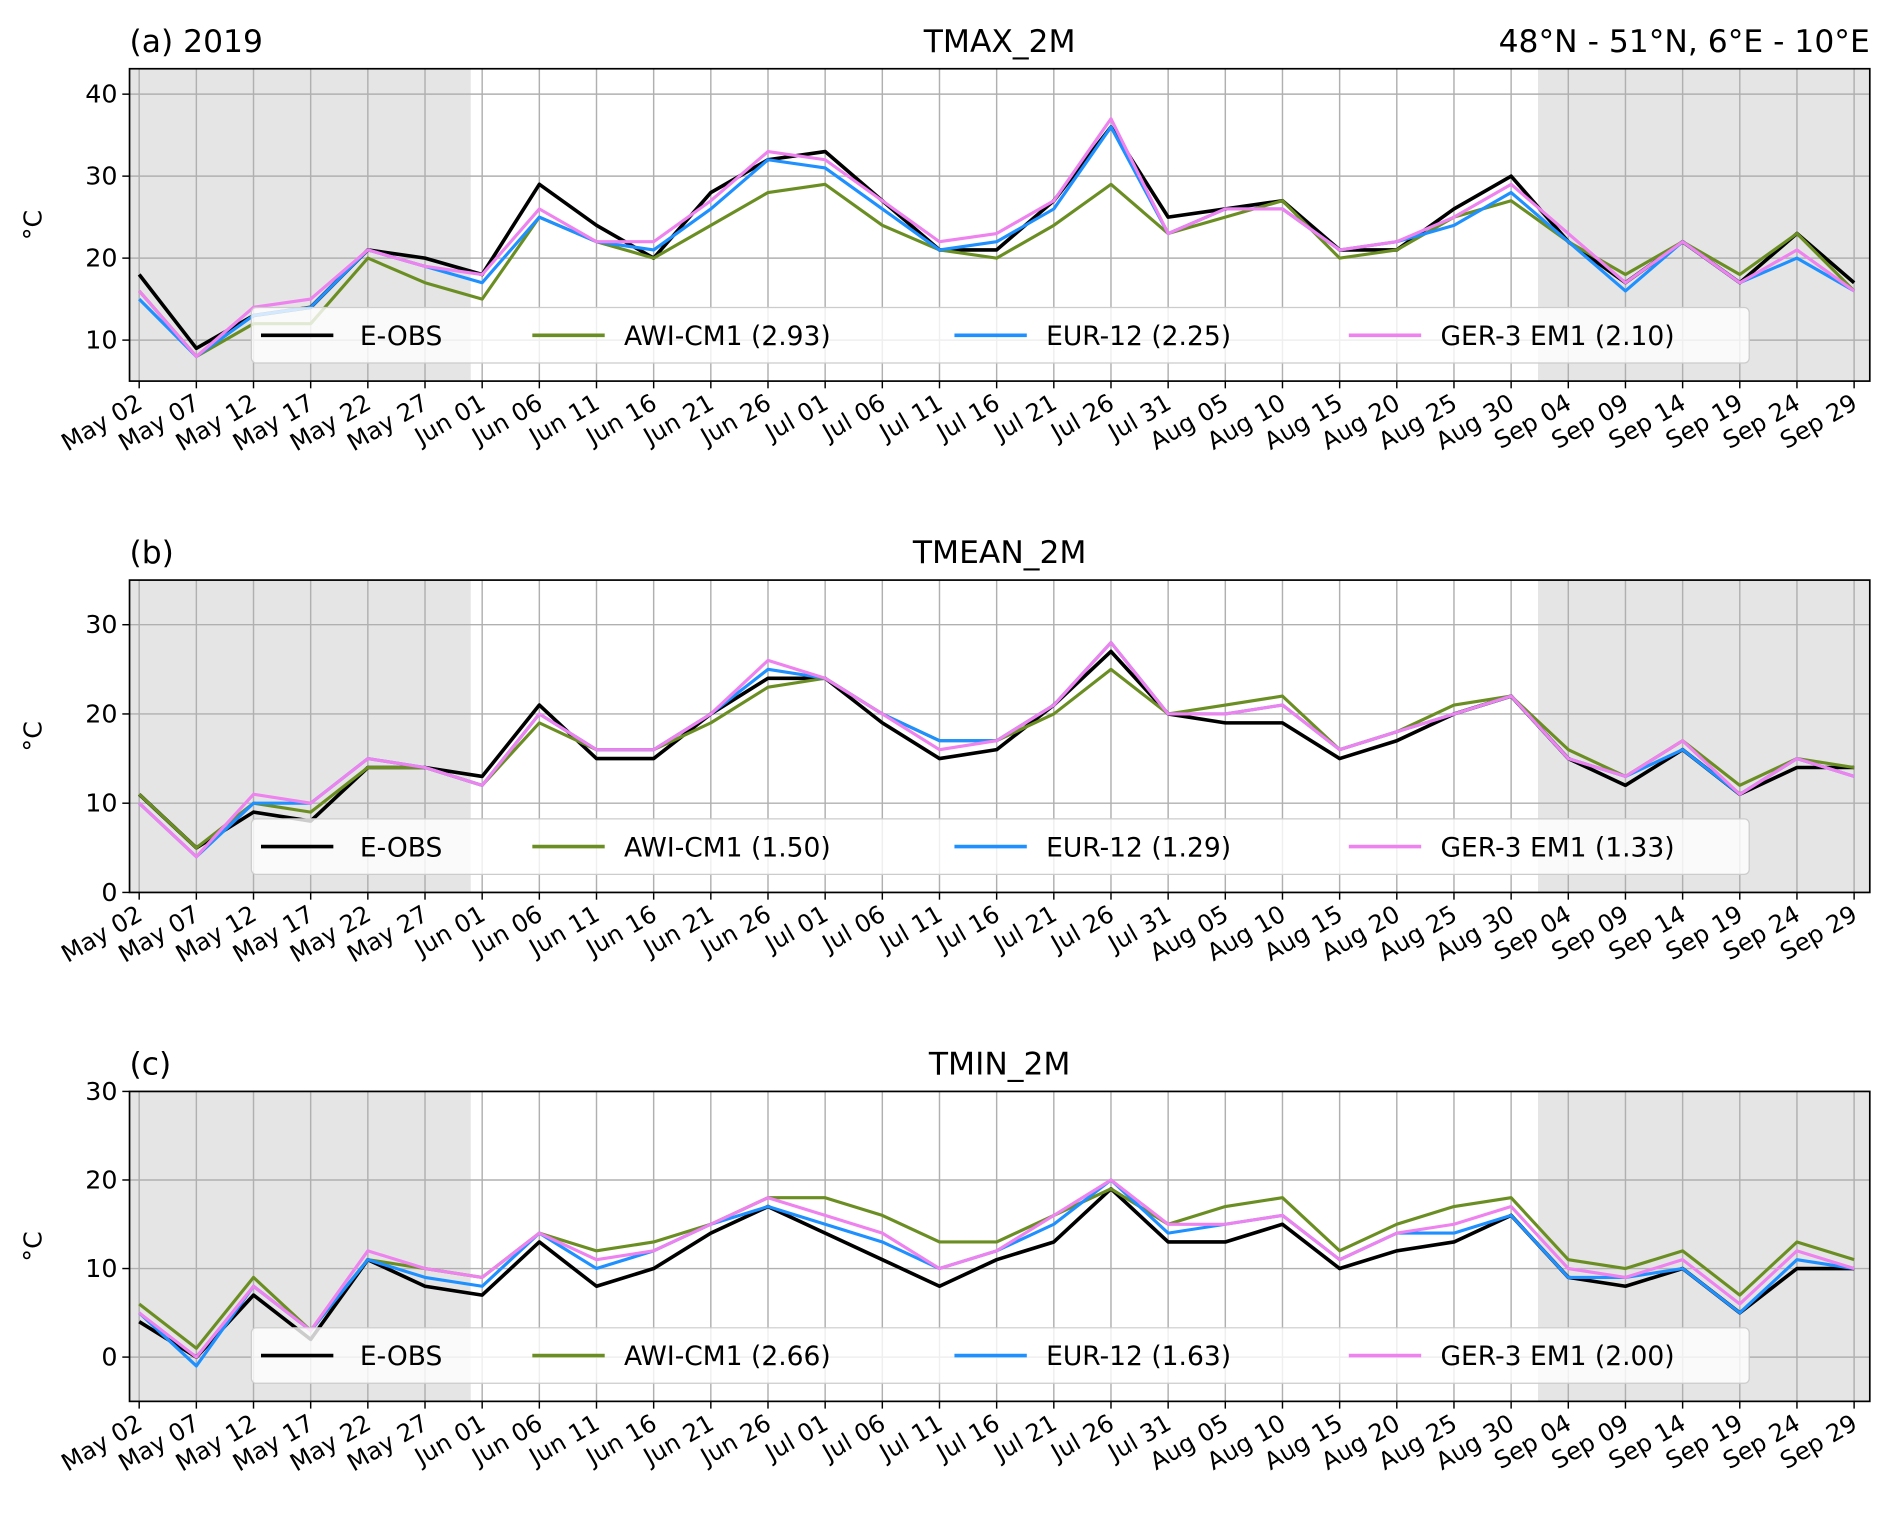 This screenshot has width=1892, height=1528. Describe the element at coordinates (152, 553) in the screenshot. I see `panel-label: (b)` at that location.